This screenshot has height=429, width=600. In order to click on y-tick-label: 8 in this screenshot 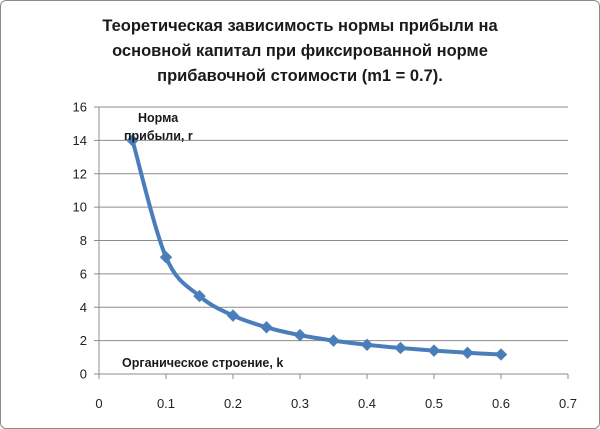, I will do `click(83, 240)`.